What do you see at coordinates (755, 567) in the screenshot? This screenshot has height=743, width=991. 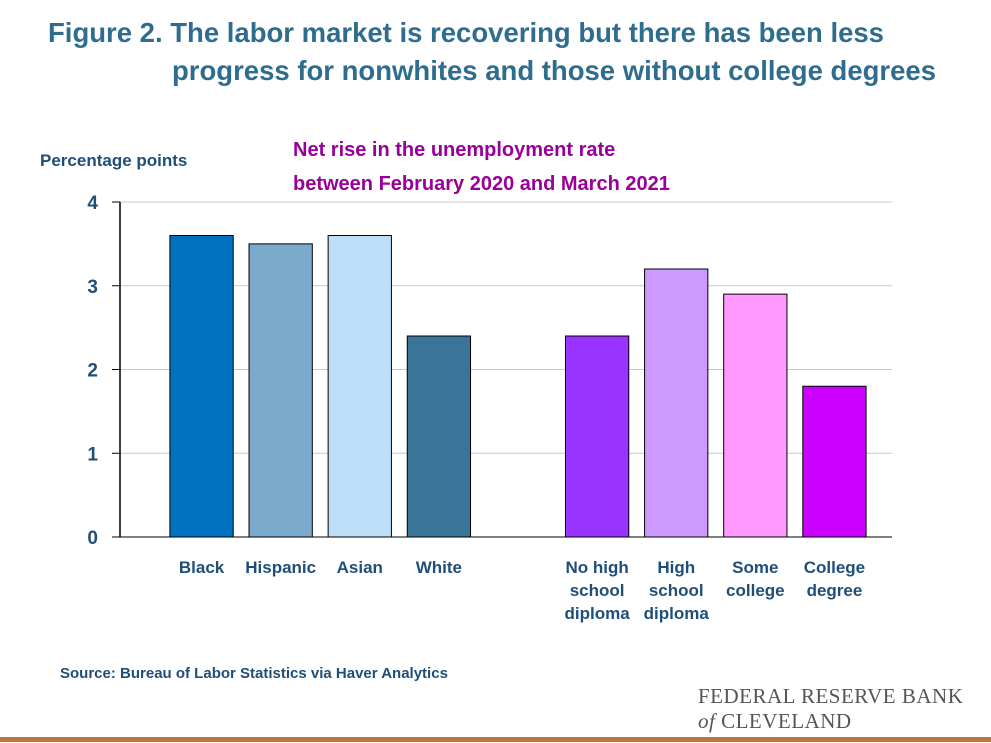 I see `x-category-label: Some` at bounding box center [755, 567].